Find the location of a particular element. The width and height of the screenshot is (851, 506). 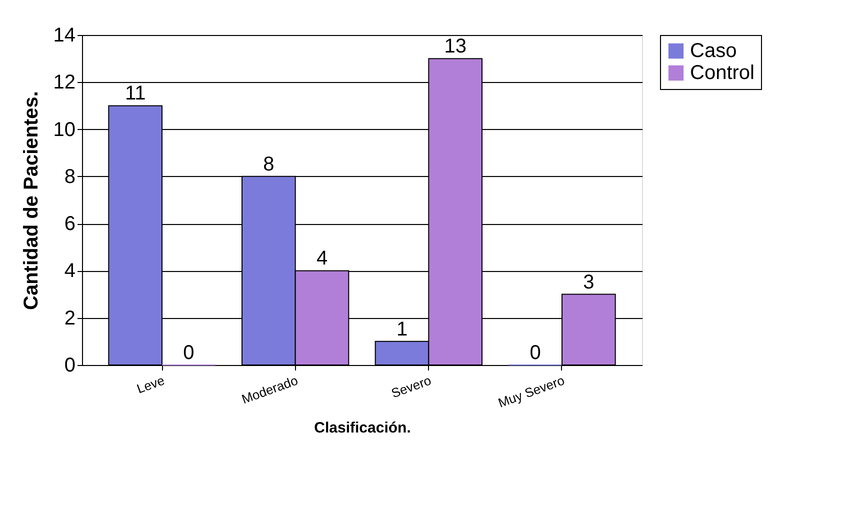

y-tick-label: 8 is located at coordinates (70, 177).